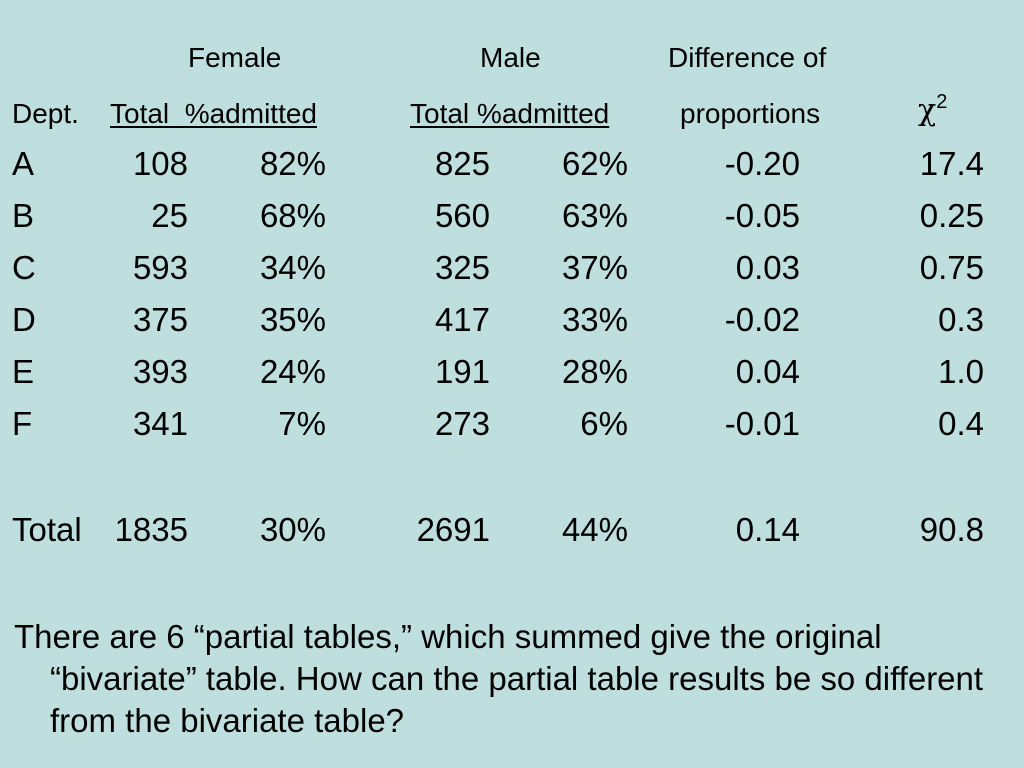 This screenshot has height=768, width=1024. What do you see at coordinates (462, 267) in the screenshot?
I see `cell-m-total: 325` at bounding box center [462, 267].